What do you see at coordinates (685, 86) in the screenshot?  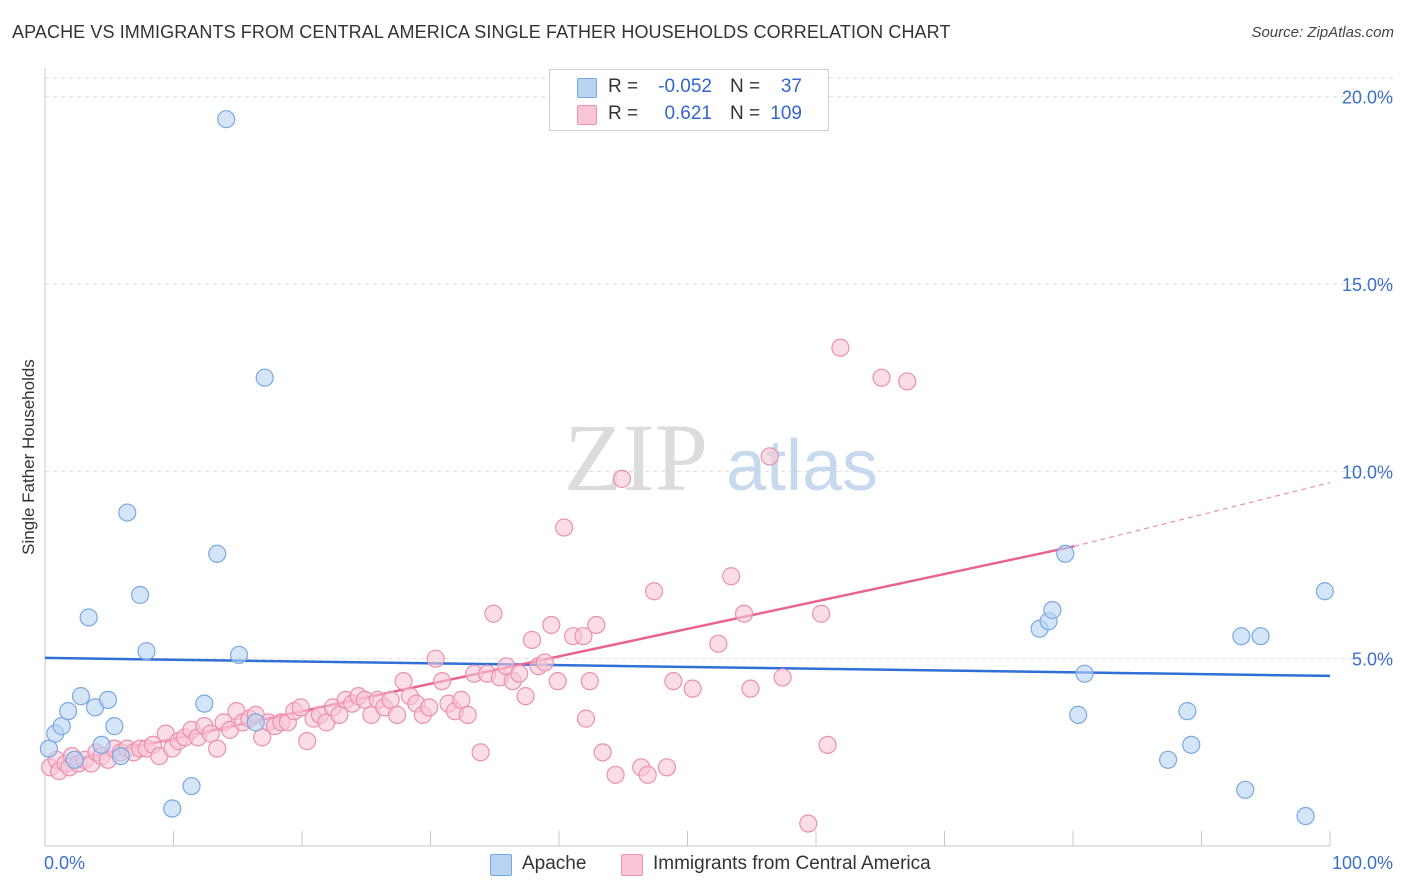 I see `legend-r-value: -0.052` at bounding box center [685, 86].